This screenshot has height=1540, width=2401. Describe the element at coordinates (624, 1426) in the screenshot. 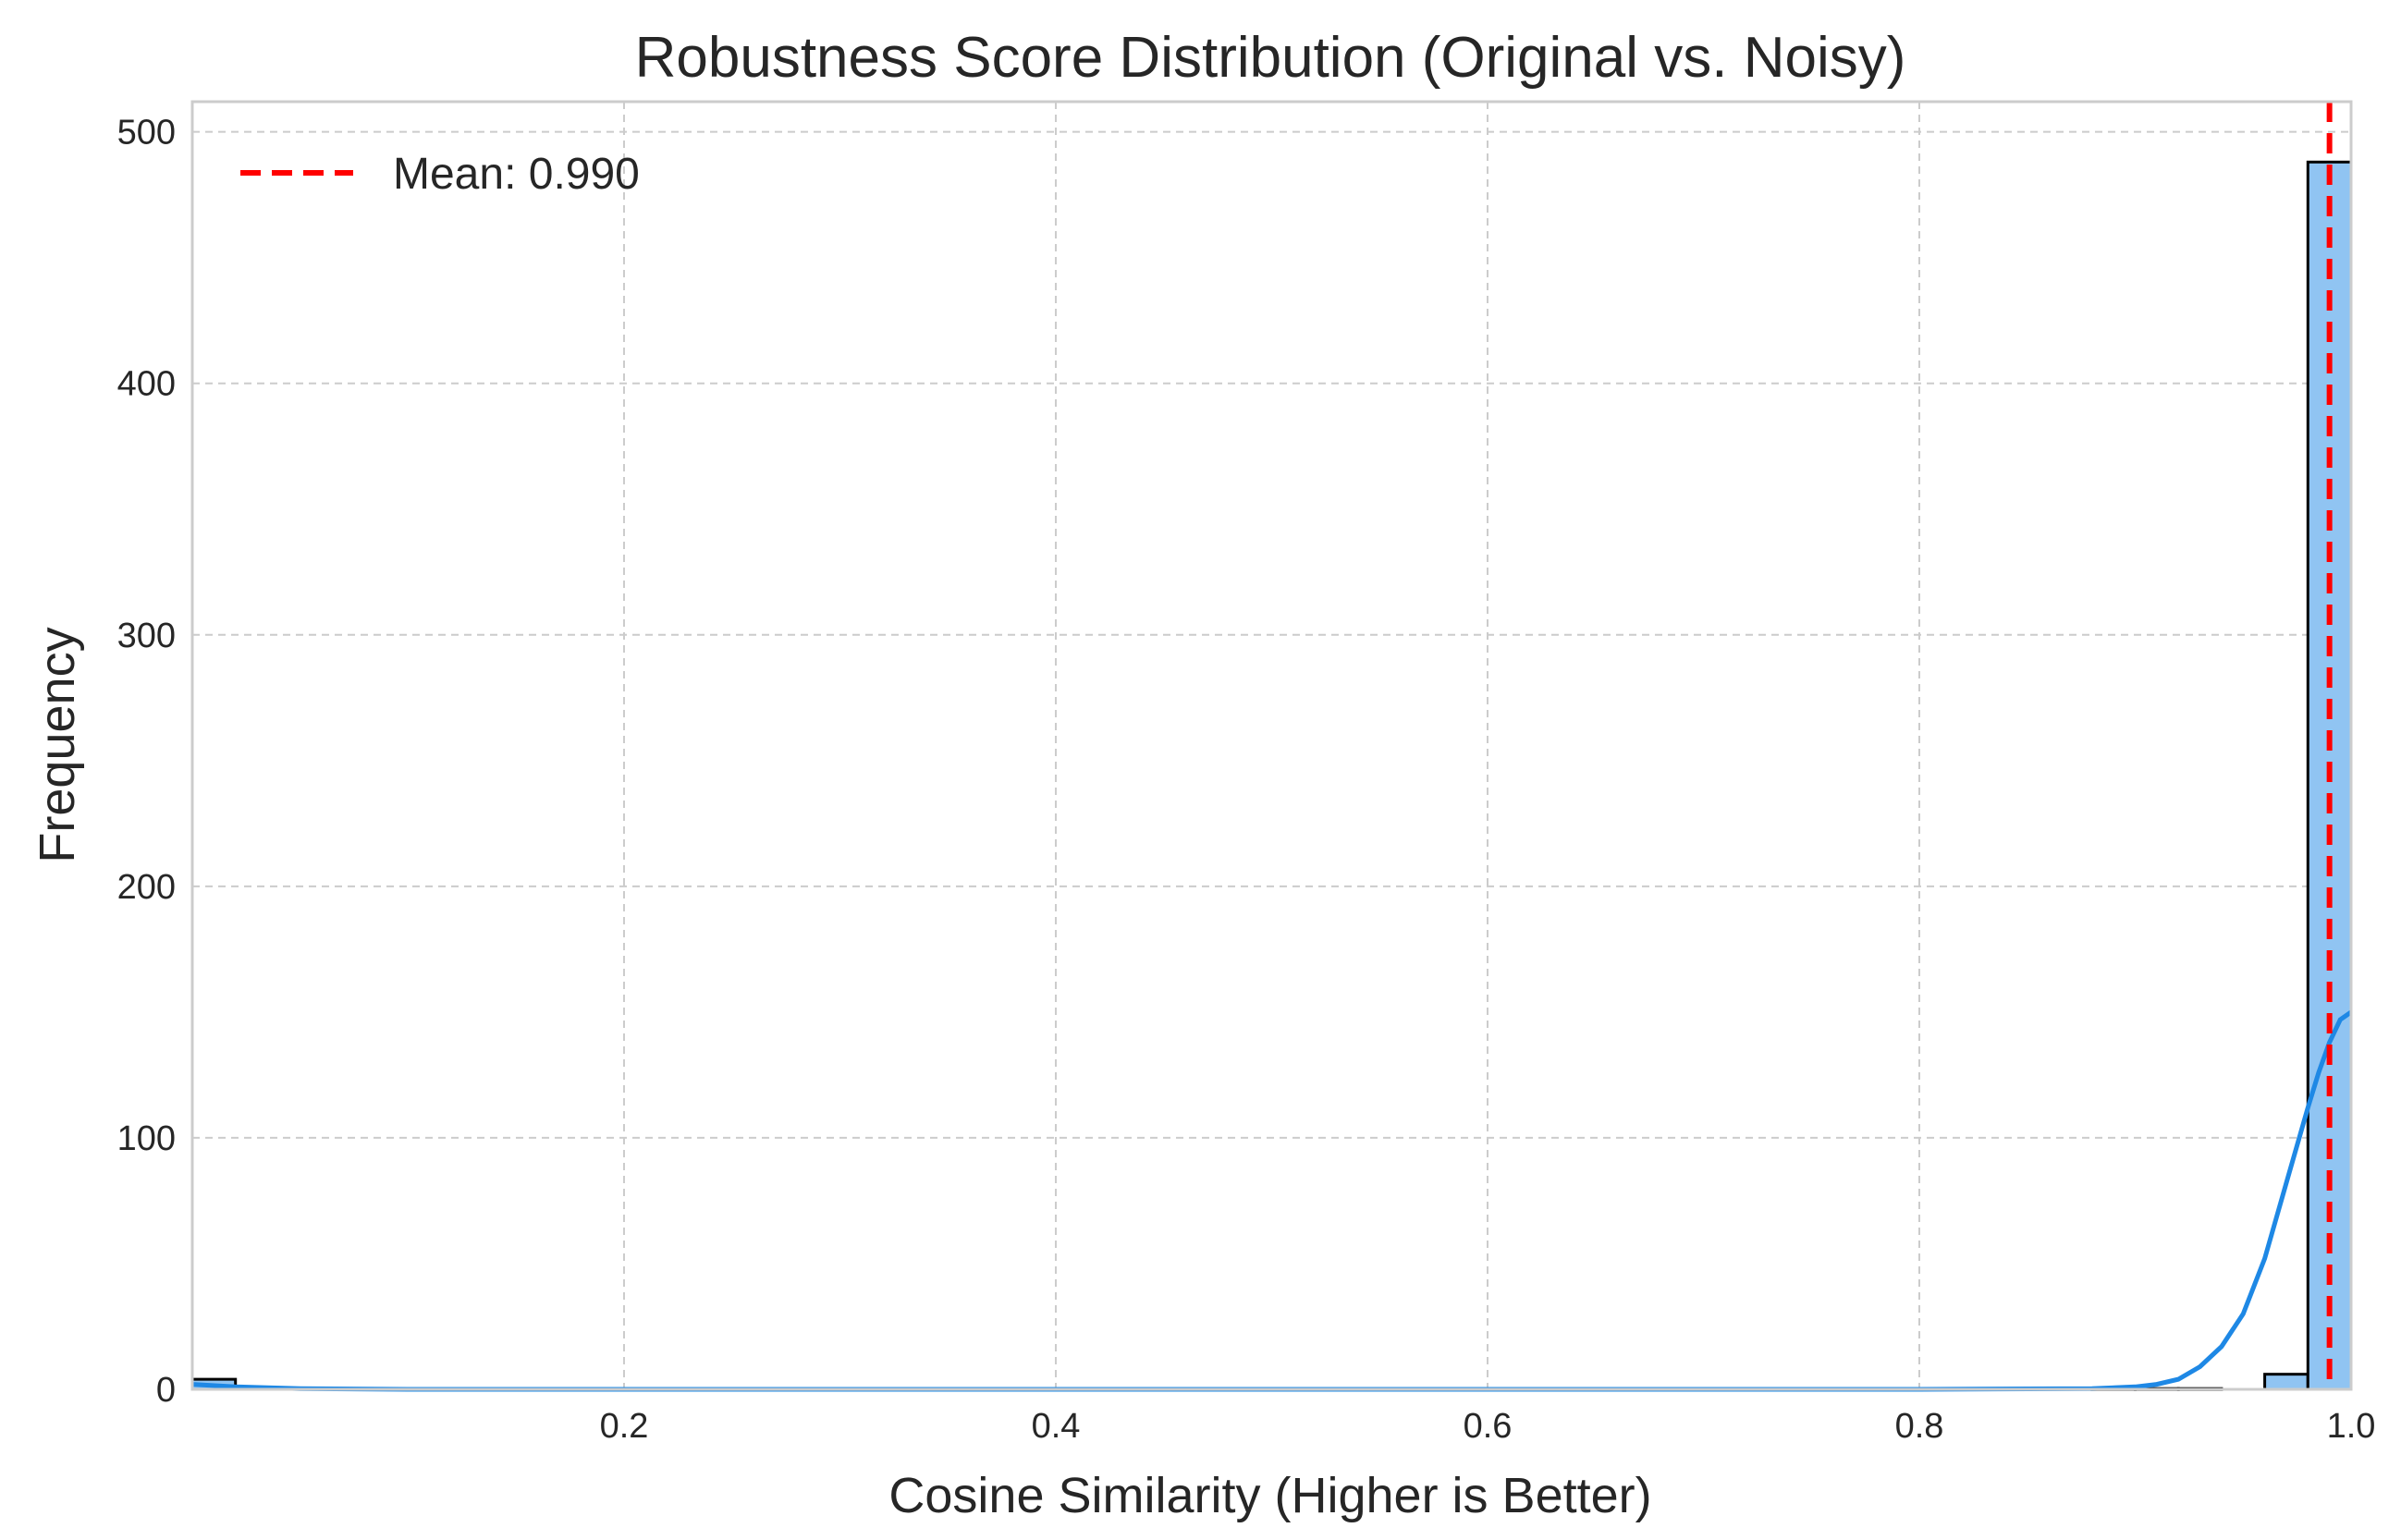

I see `x-tick-label-0: 0.2` at that location.